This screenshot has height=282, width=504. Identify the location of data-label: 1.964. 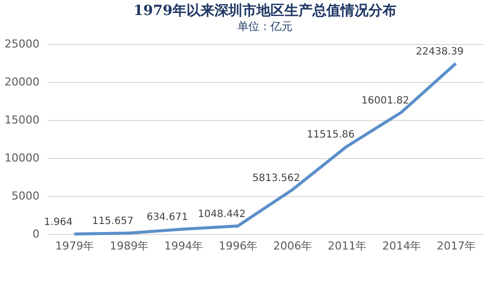
(58, 222).